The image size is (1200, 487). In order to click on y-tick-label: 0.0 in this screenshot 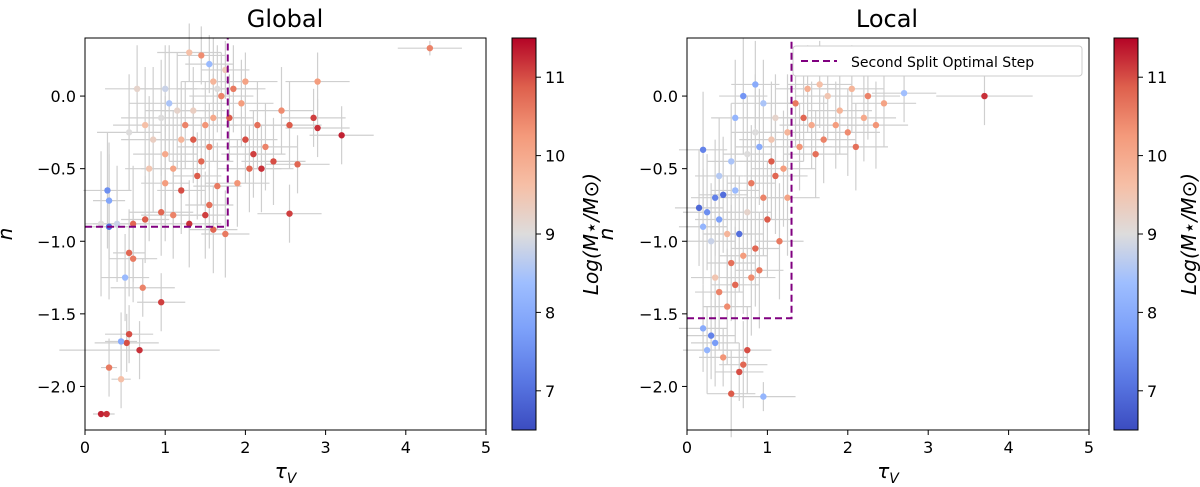, I will do `click(665, 96)`.